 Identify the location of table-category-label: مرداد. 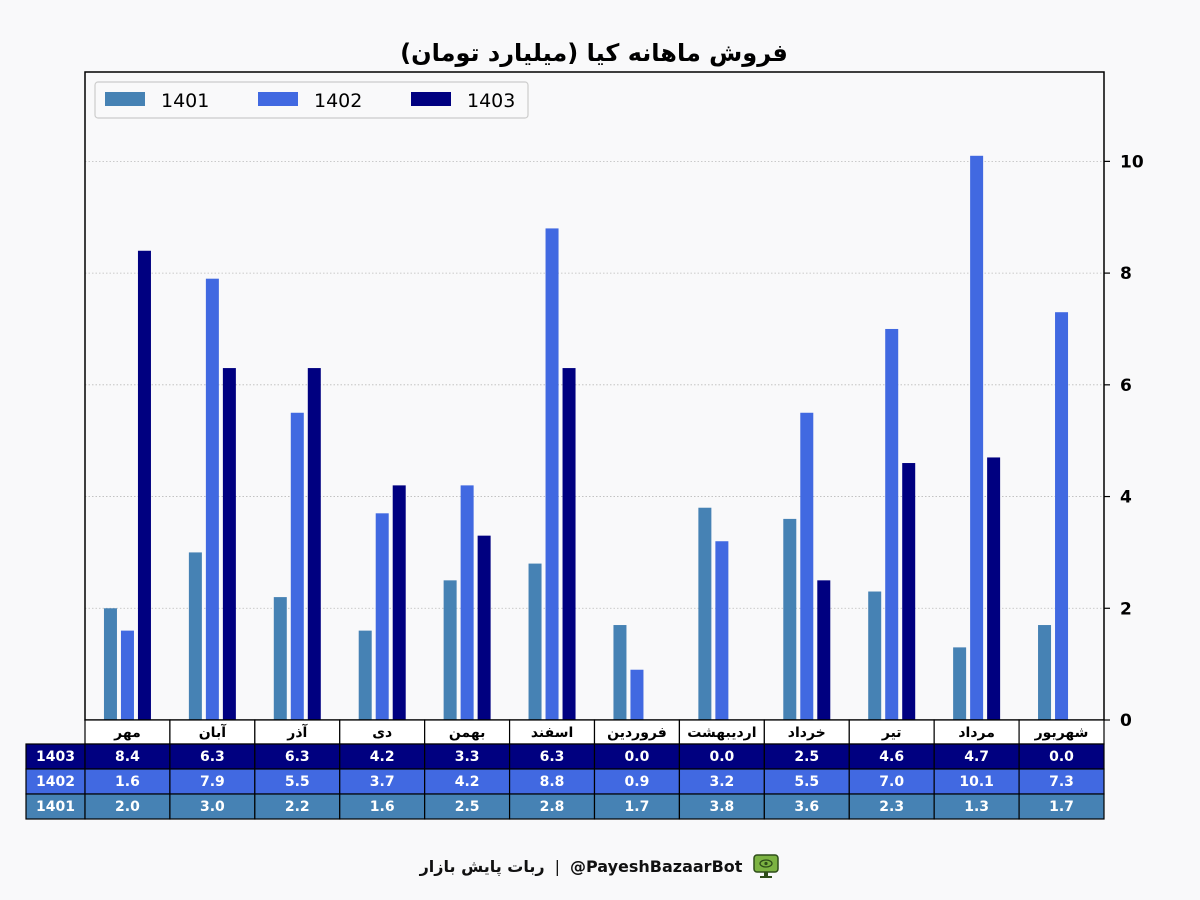
(976, 733).